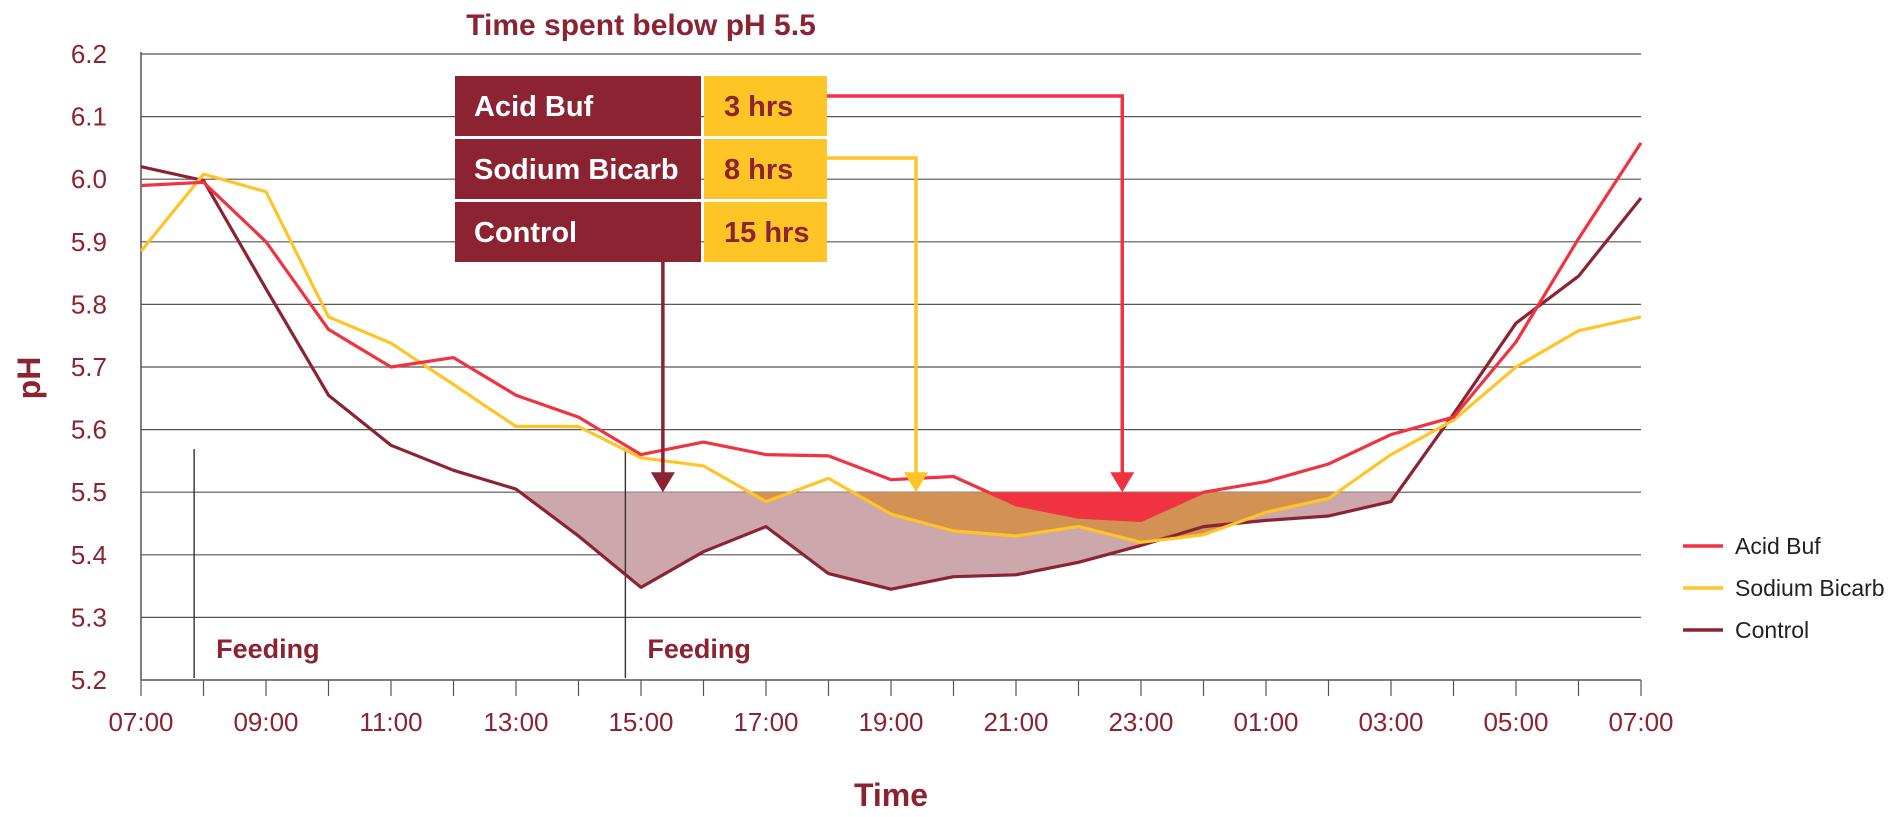  I want to click on shade-acid-buf, so click(1096, 506).